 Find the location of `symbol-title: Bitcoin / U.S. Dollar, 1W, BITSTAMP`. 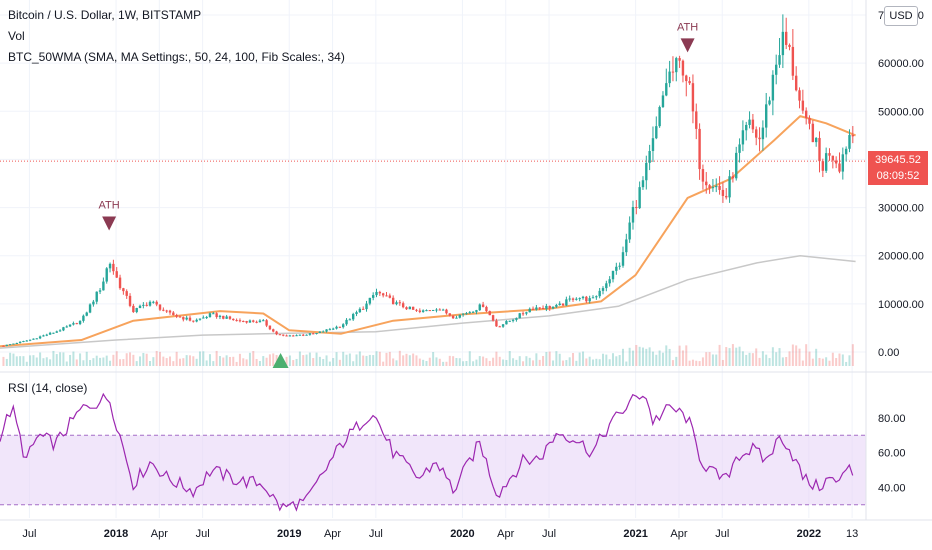

symbol-title: Bitcoin / U.S. Dollar, 1W, BITSTAMP is located at coordinates (105, 15).